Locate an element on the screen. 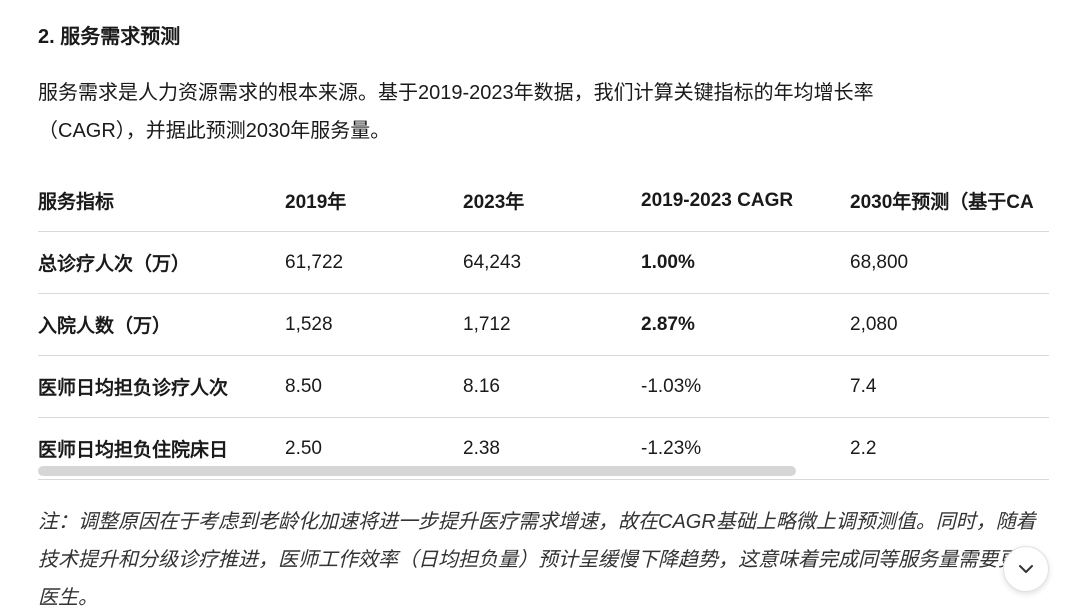  scroll-down-button is located at coordinates (1026, 569).